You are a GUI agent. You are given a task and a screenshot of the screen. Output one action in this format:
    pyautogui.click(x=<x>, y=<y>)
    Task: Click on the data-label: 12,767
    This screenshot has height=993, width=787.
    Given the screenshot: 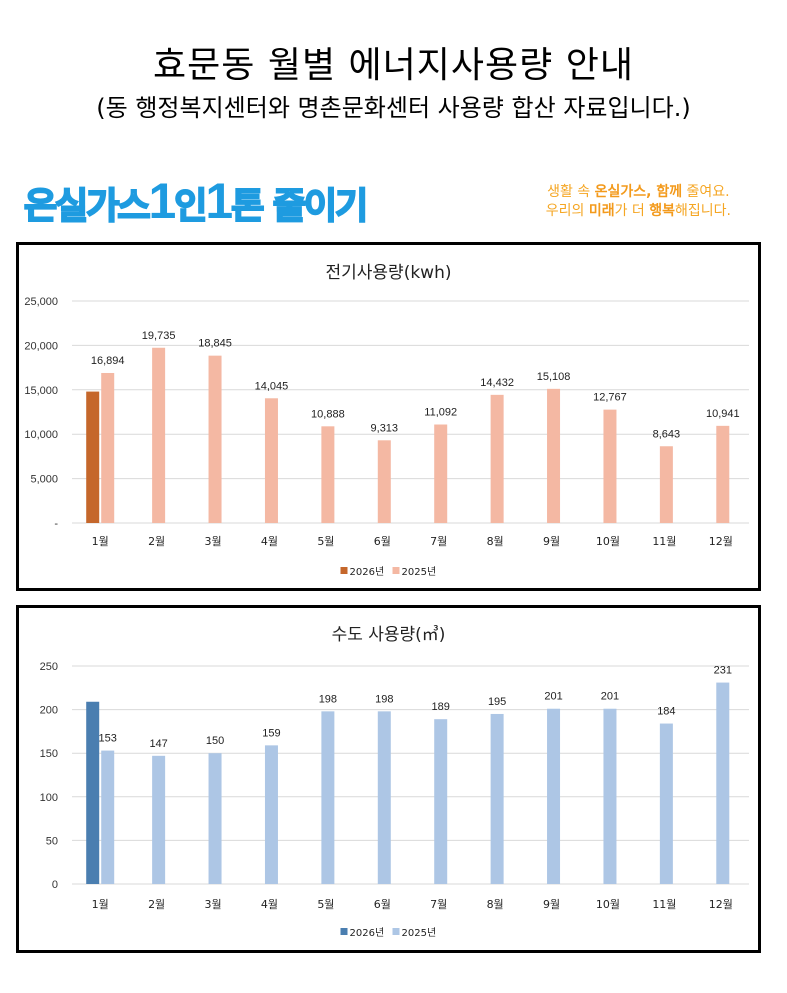 What is the action you would take?
    pyautogui.click(x=610, y=398)
    